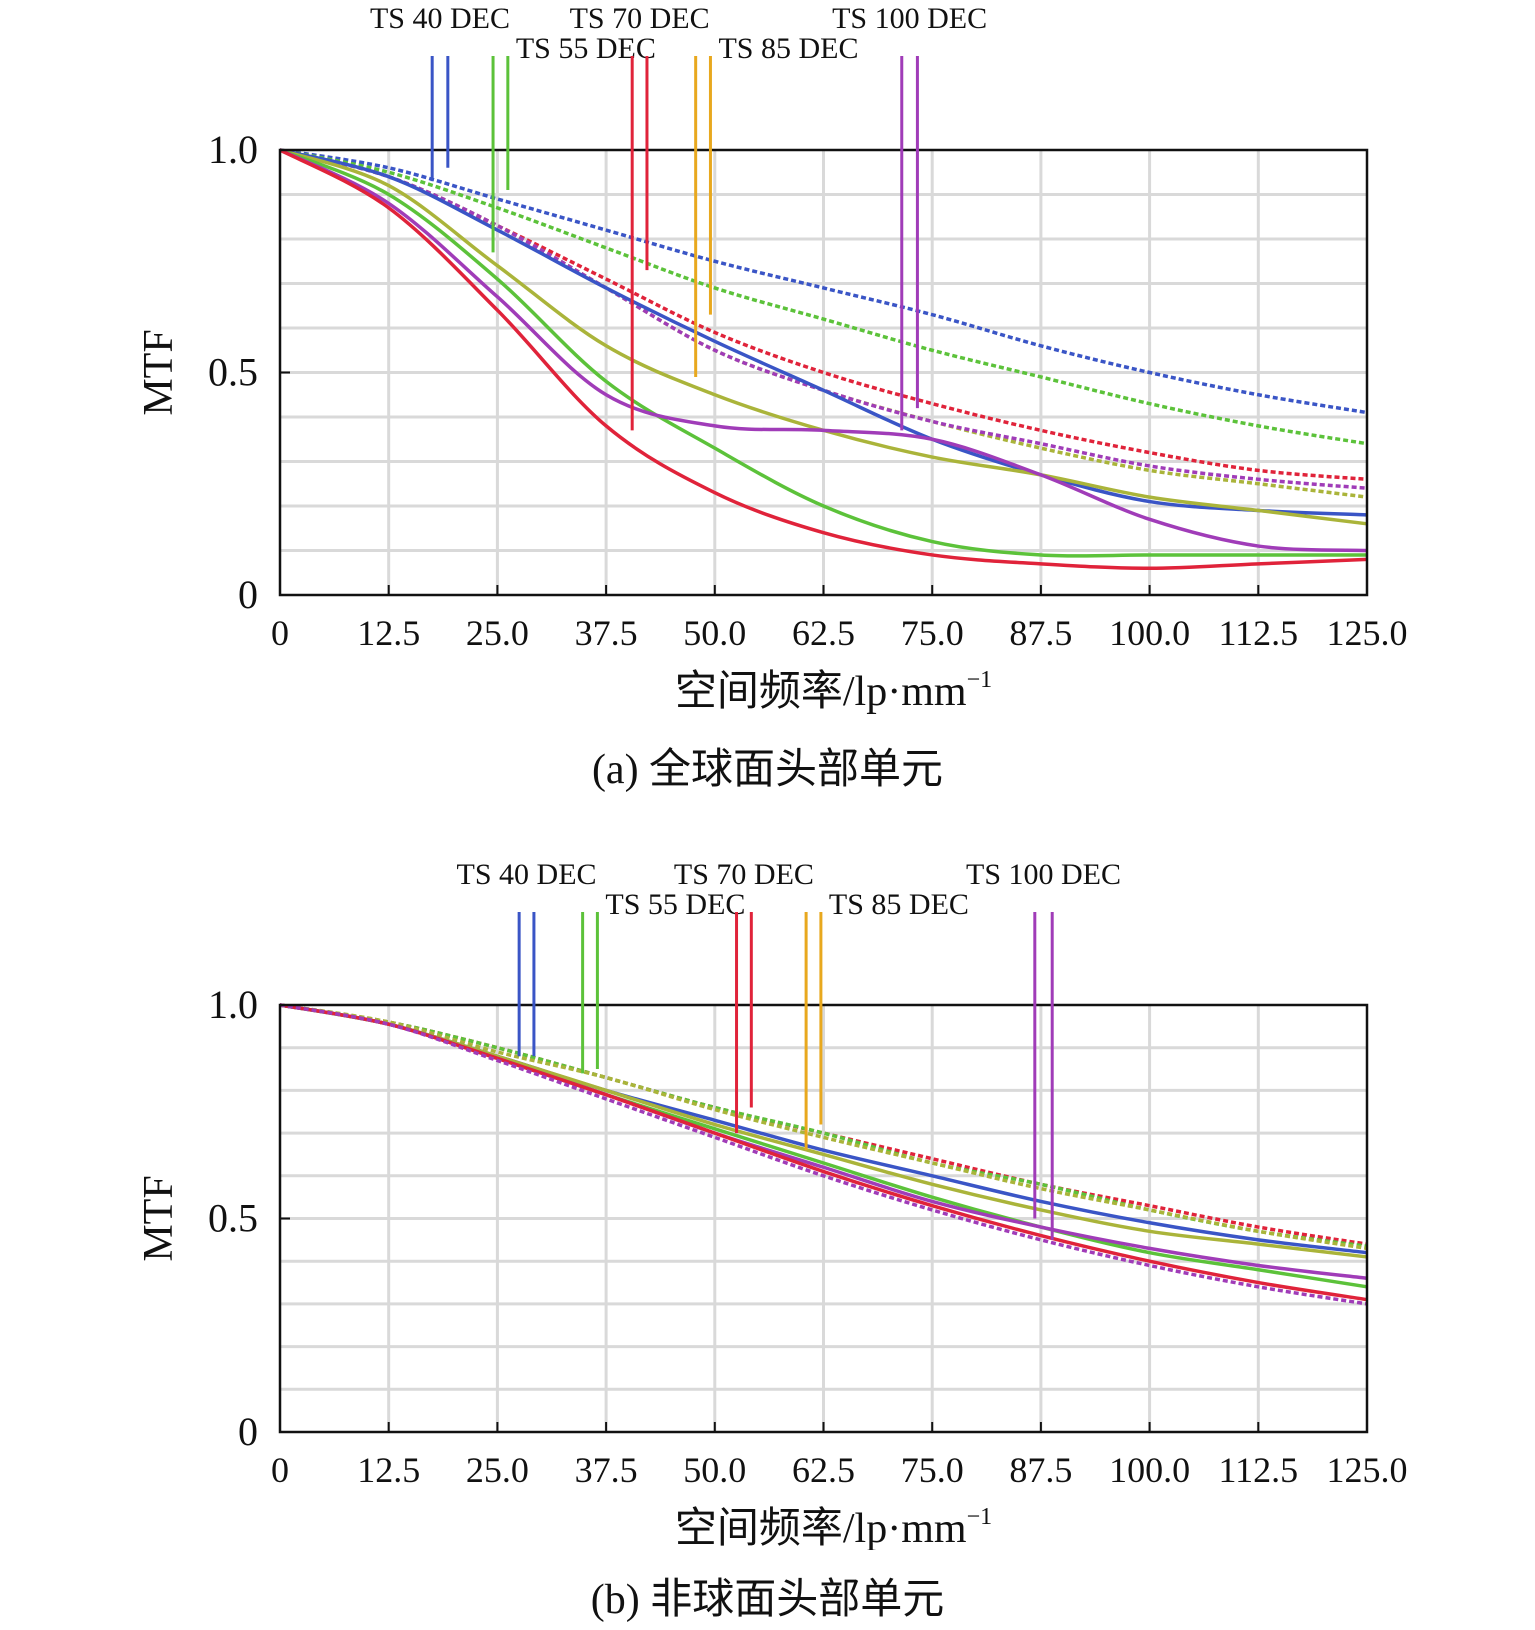 The height and width of the screenshot is (1630, 1535). I want to click on series-group, so click(823, 1154).